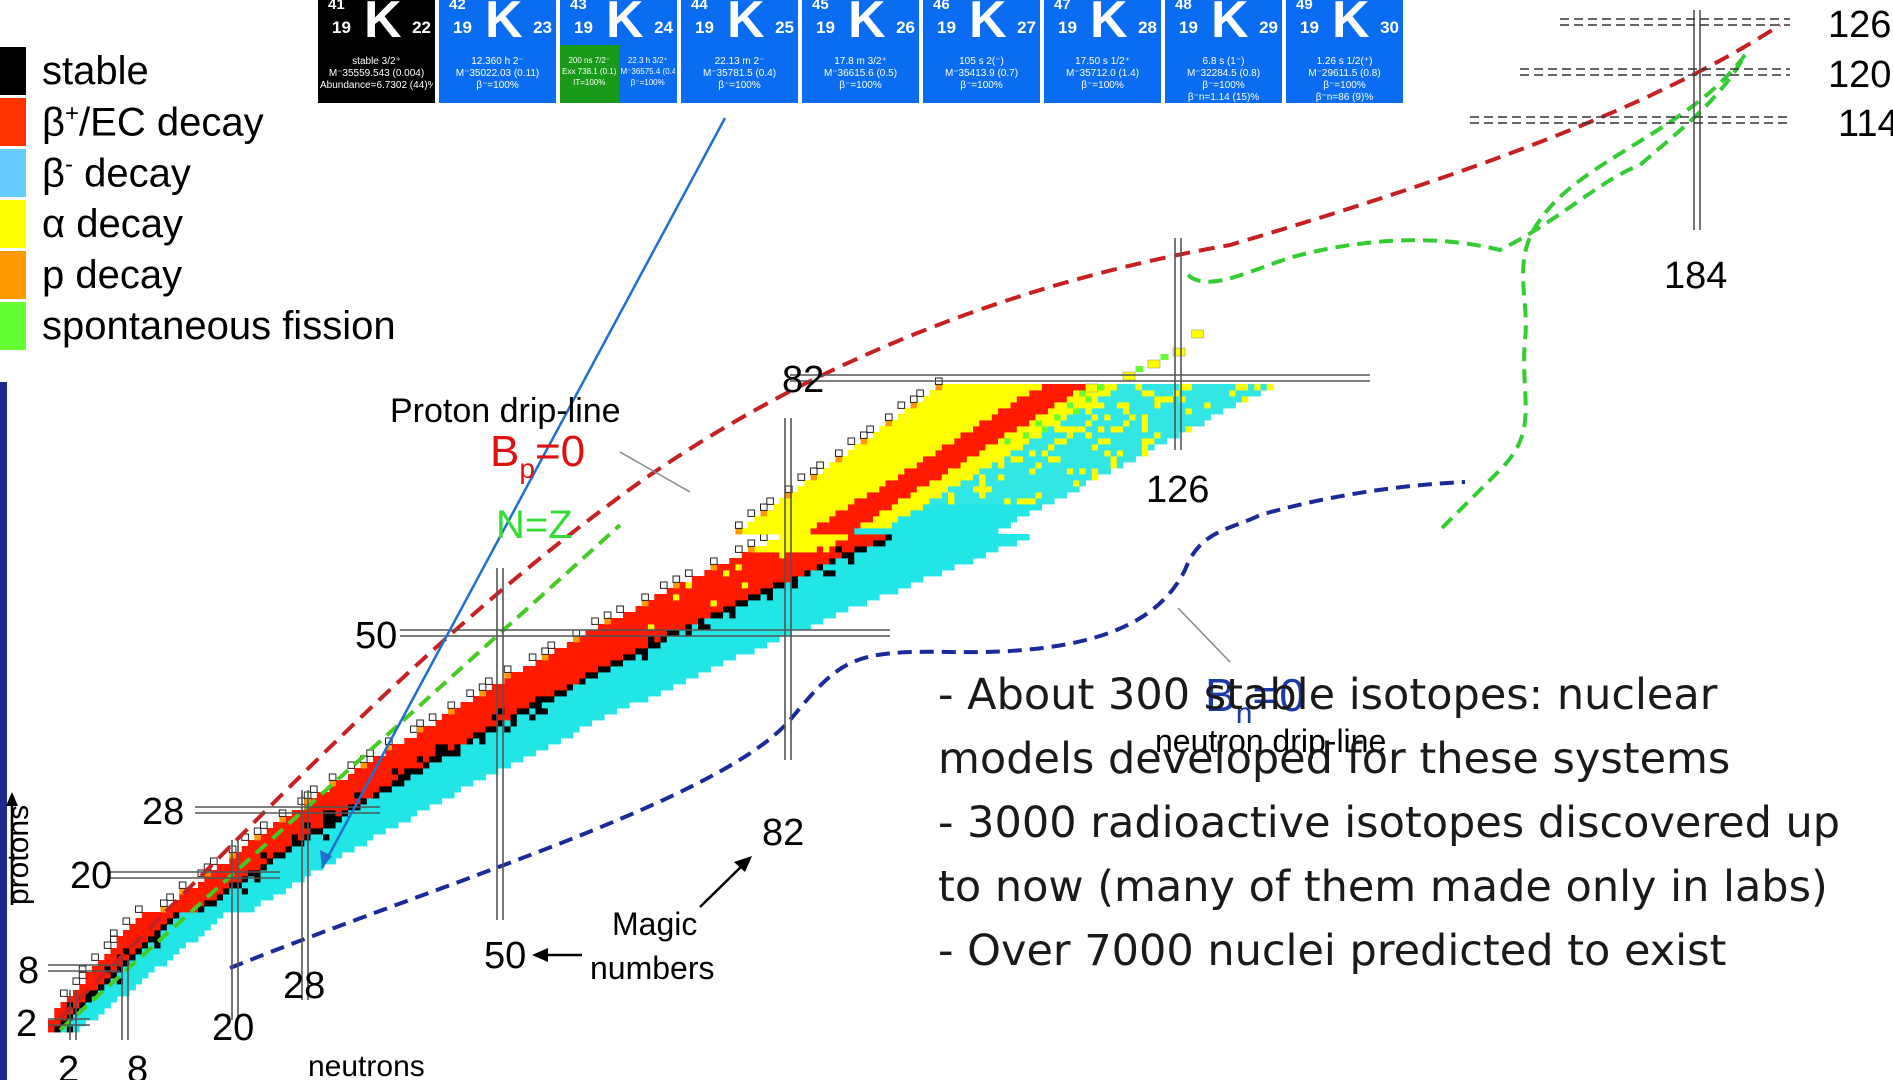 The height and width of the screenshot is (1080, 1893). Describe the element at coordinates (457, 6) in the screenshot. I see `mass-number: 42` at that location.